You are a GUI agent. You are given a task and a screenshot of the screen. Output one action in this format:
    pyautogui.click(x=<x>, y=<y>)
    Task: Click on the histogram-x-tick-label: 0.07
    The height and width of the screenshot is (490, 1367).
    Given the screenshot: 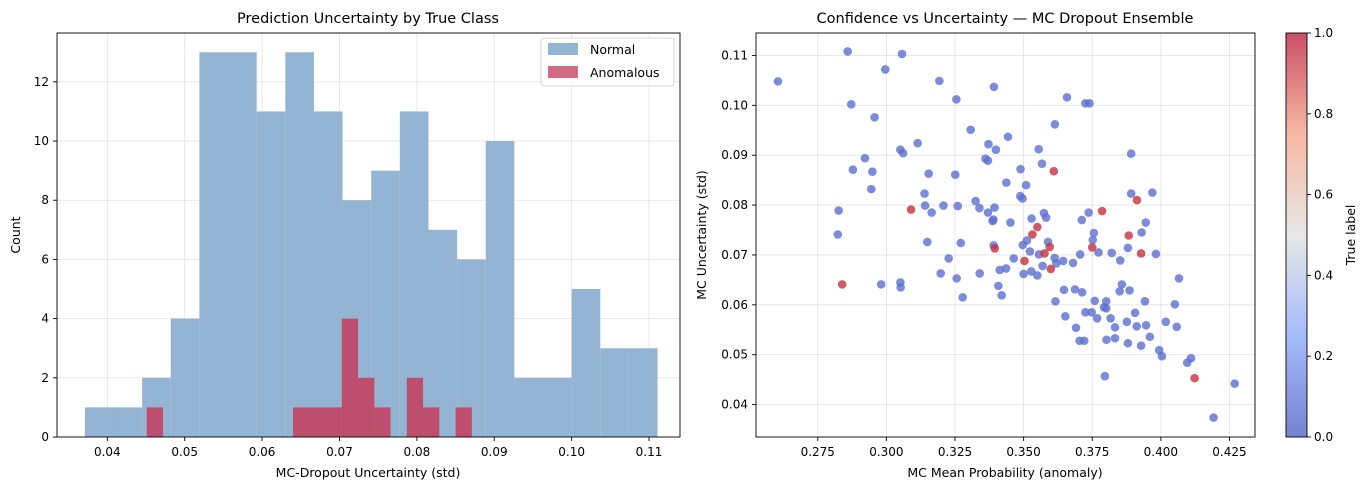 What is the action you would take?
    pyautogui.click(x=339, y=452)
    